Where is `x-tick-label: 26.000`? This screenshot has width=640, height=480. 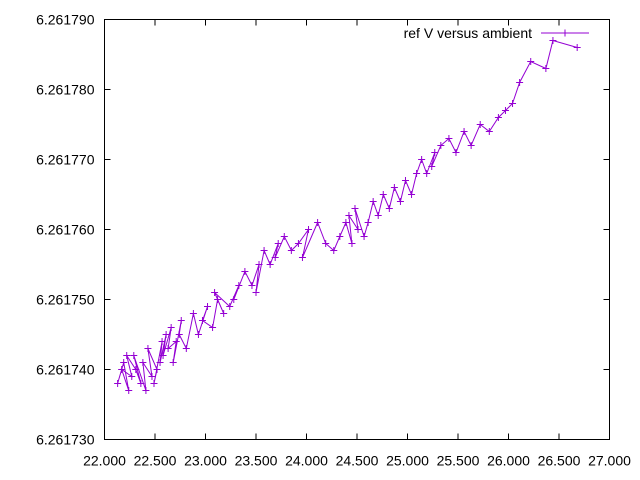 x-tick-label: 26.000 is located at coordinates (508, 461).